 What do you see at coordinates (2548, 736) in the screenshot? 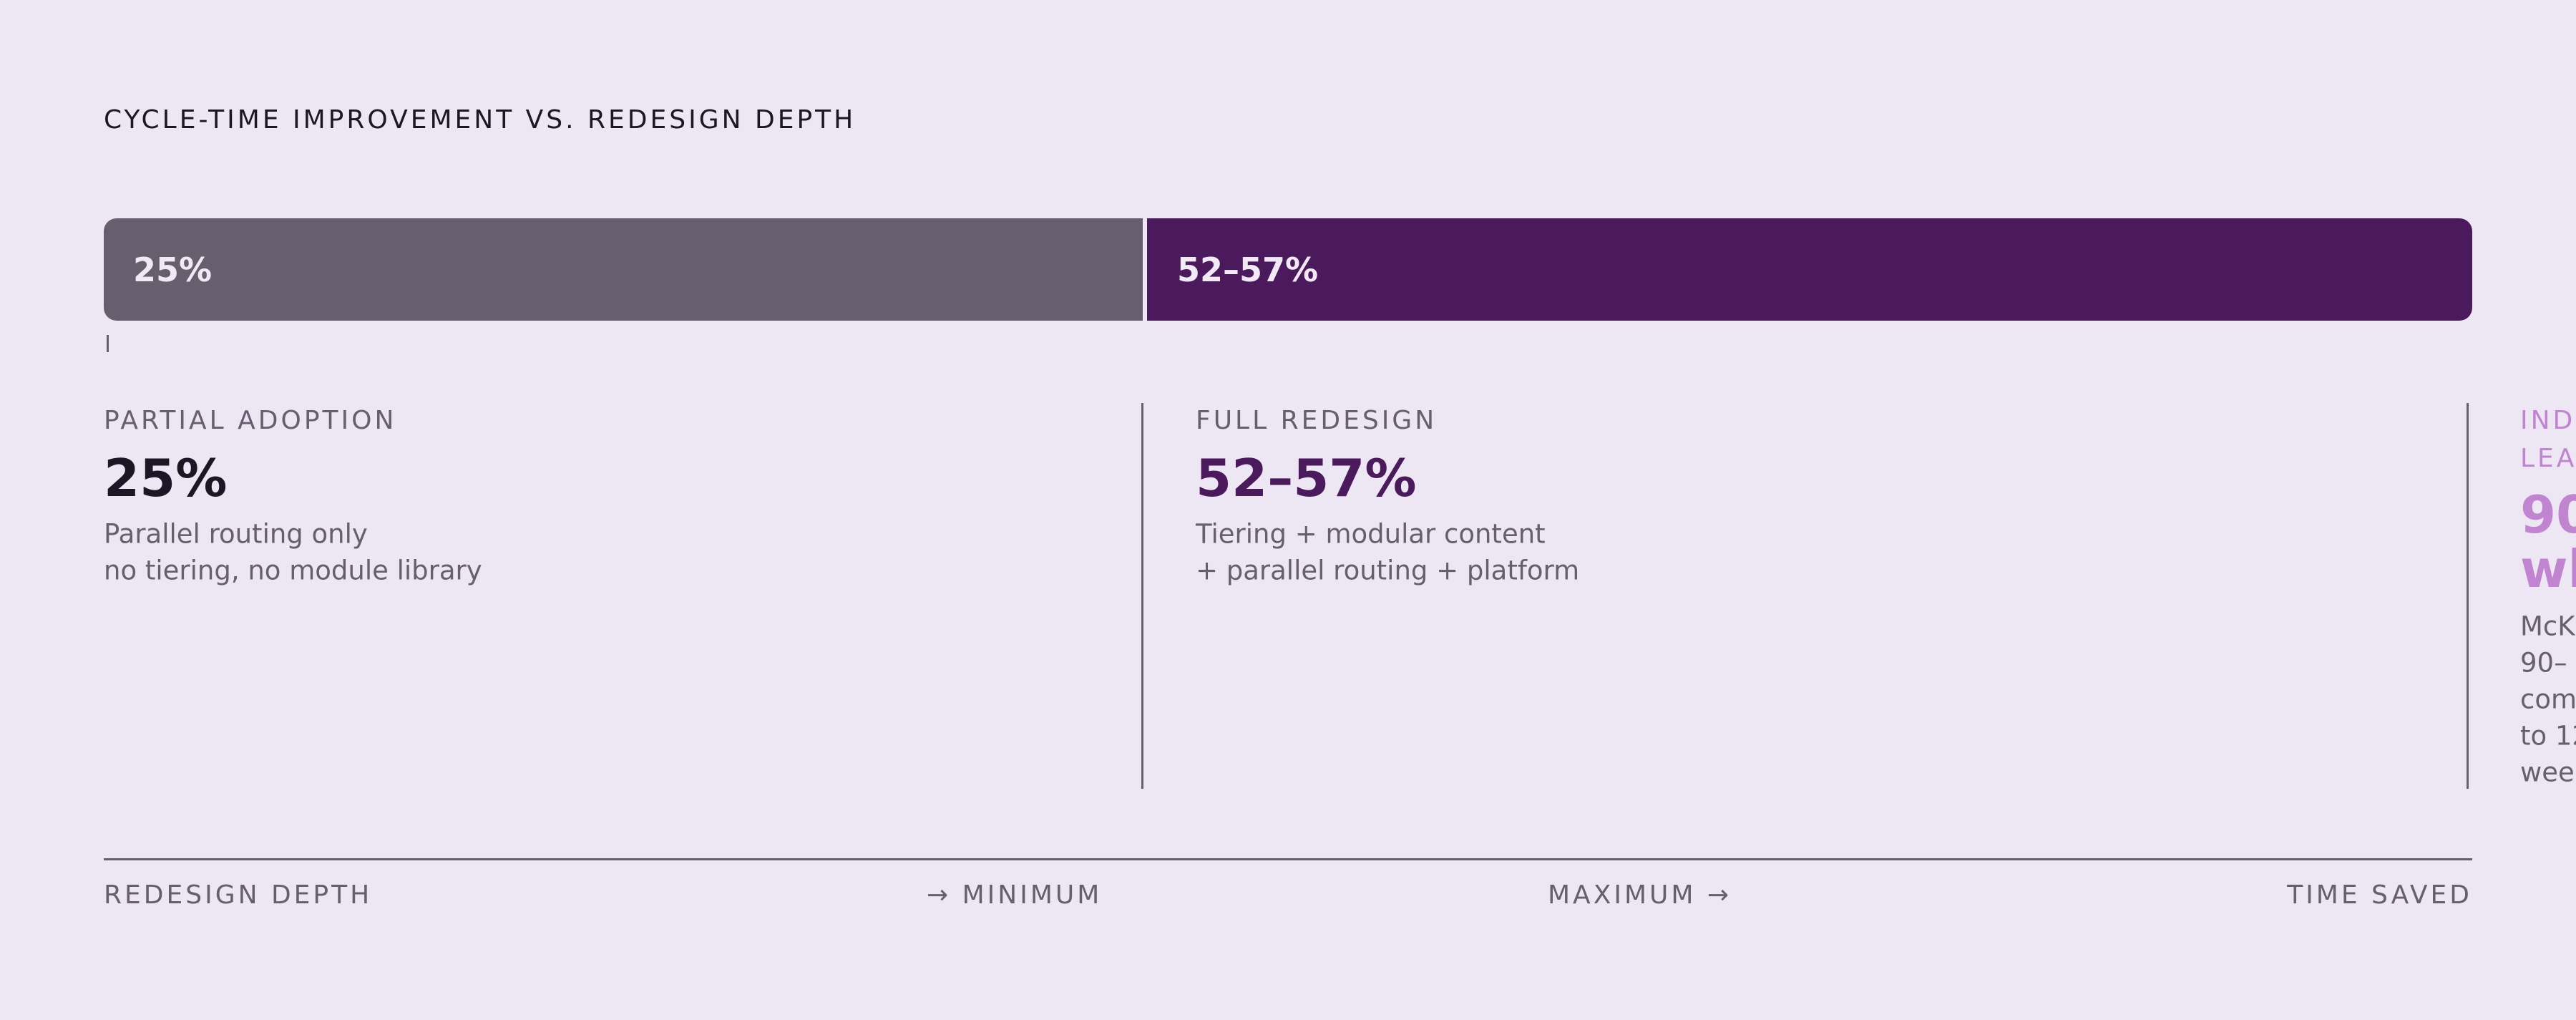
I see `column-text: to 12` at bounding box center [2548, 736].